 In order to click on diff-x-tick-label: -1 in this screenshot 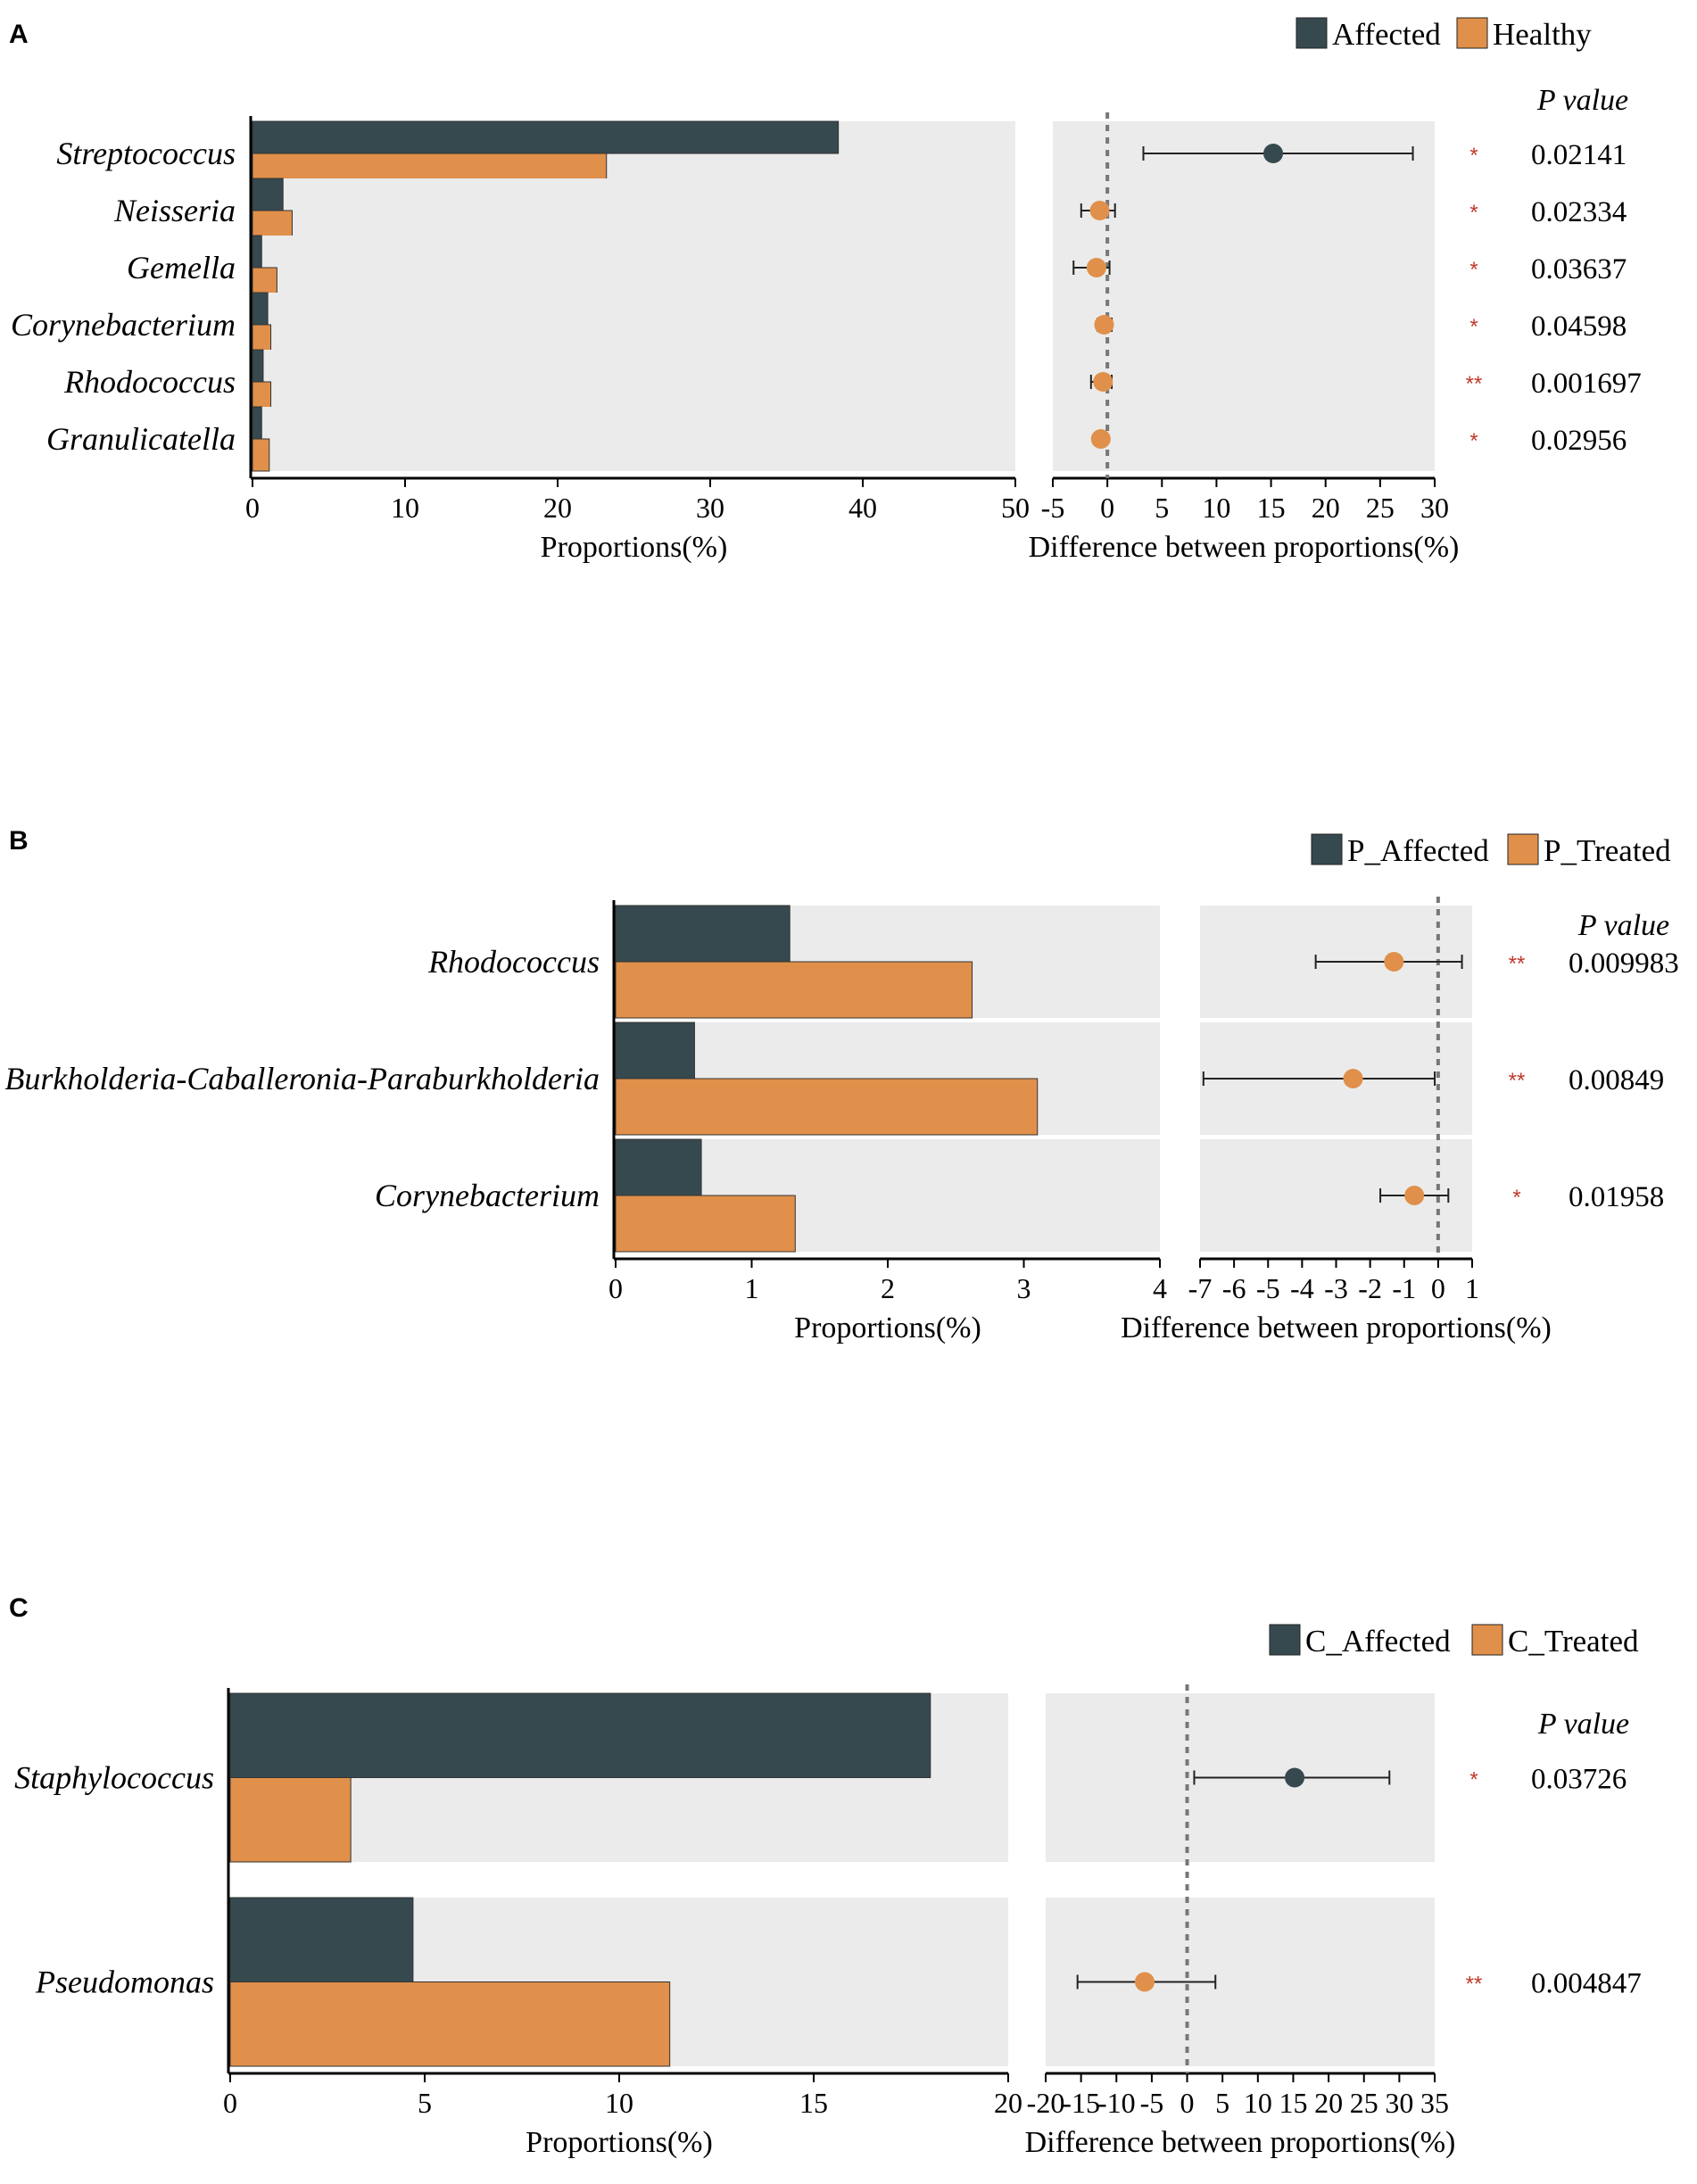, I will do `click(1404, 1288)`.